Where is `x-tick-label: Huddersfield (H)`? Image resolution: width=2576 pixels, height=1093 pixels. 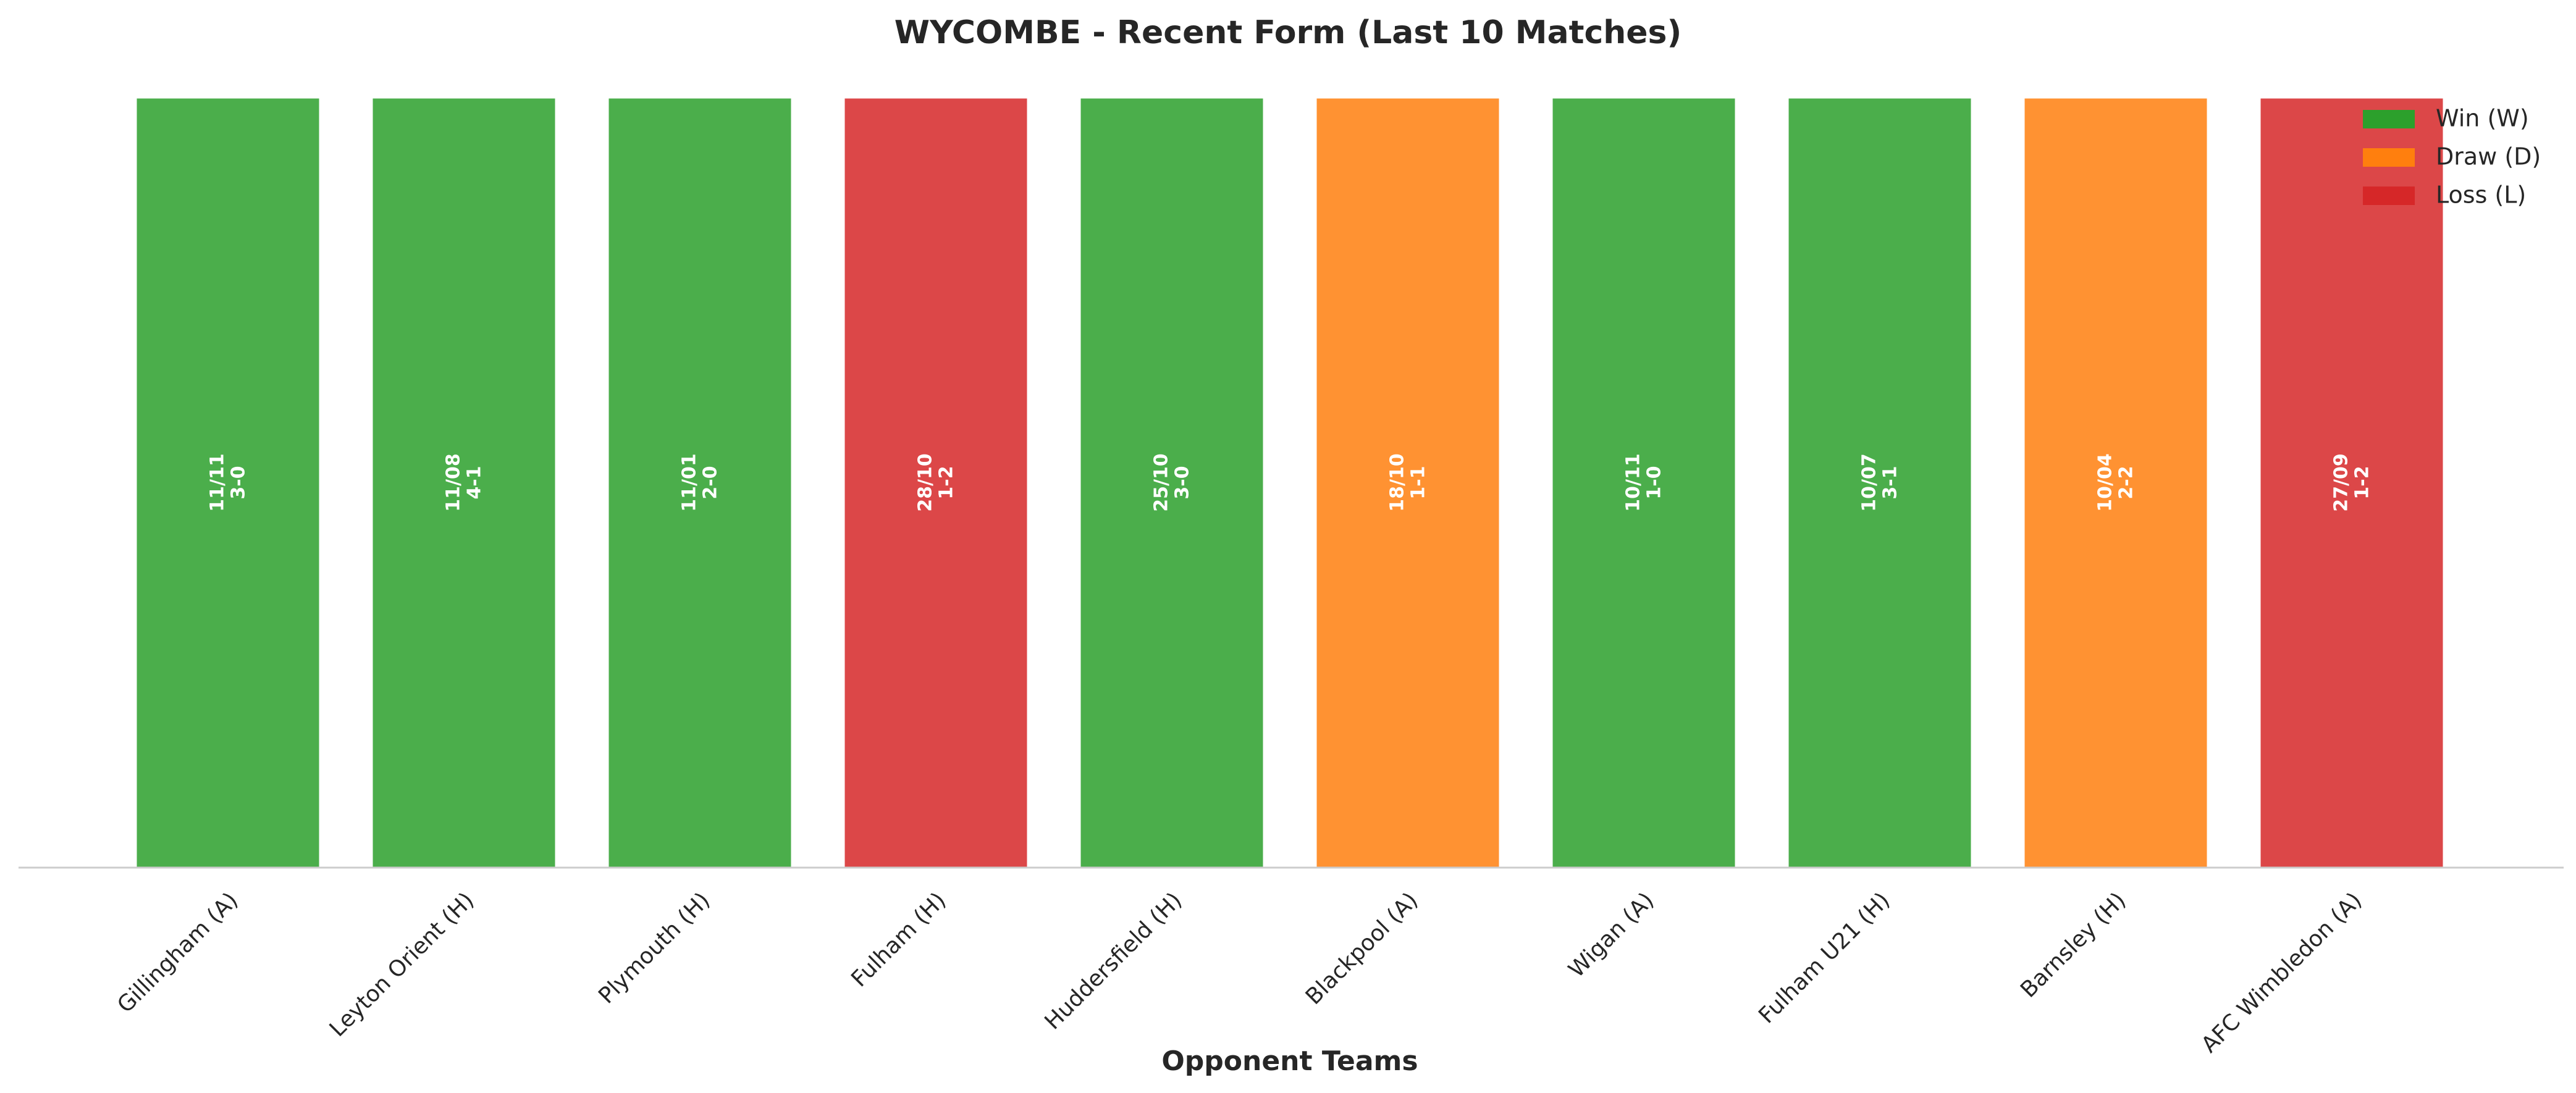
x-tick-label: Huddersfield (H) is located at coordinates (1113, 960).